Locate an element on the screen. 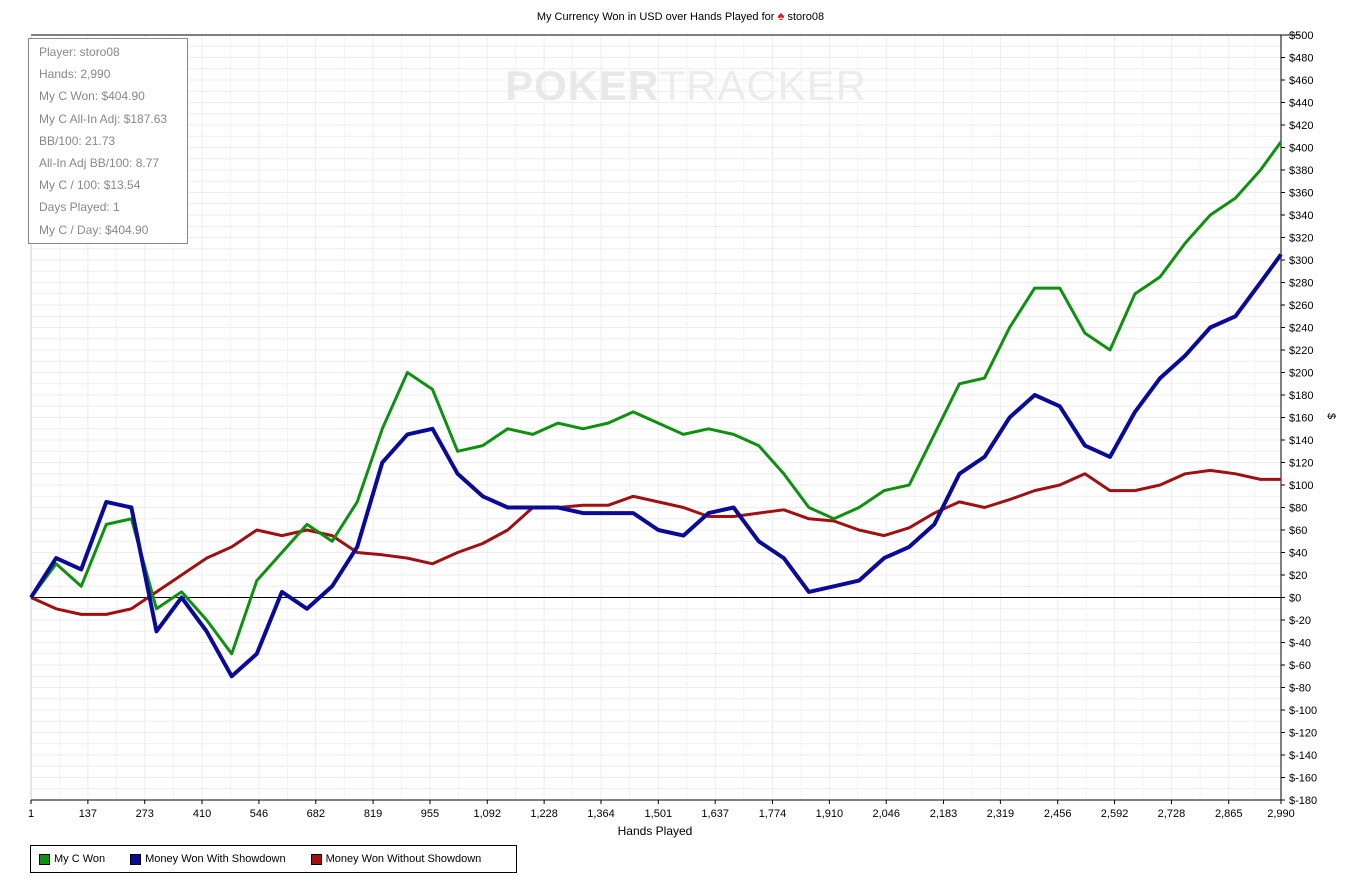 The image size is (1361, 890). stat-line: Hands: 2,990 is located at coordinates (75, 74).